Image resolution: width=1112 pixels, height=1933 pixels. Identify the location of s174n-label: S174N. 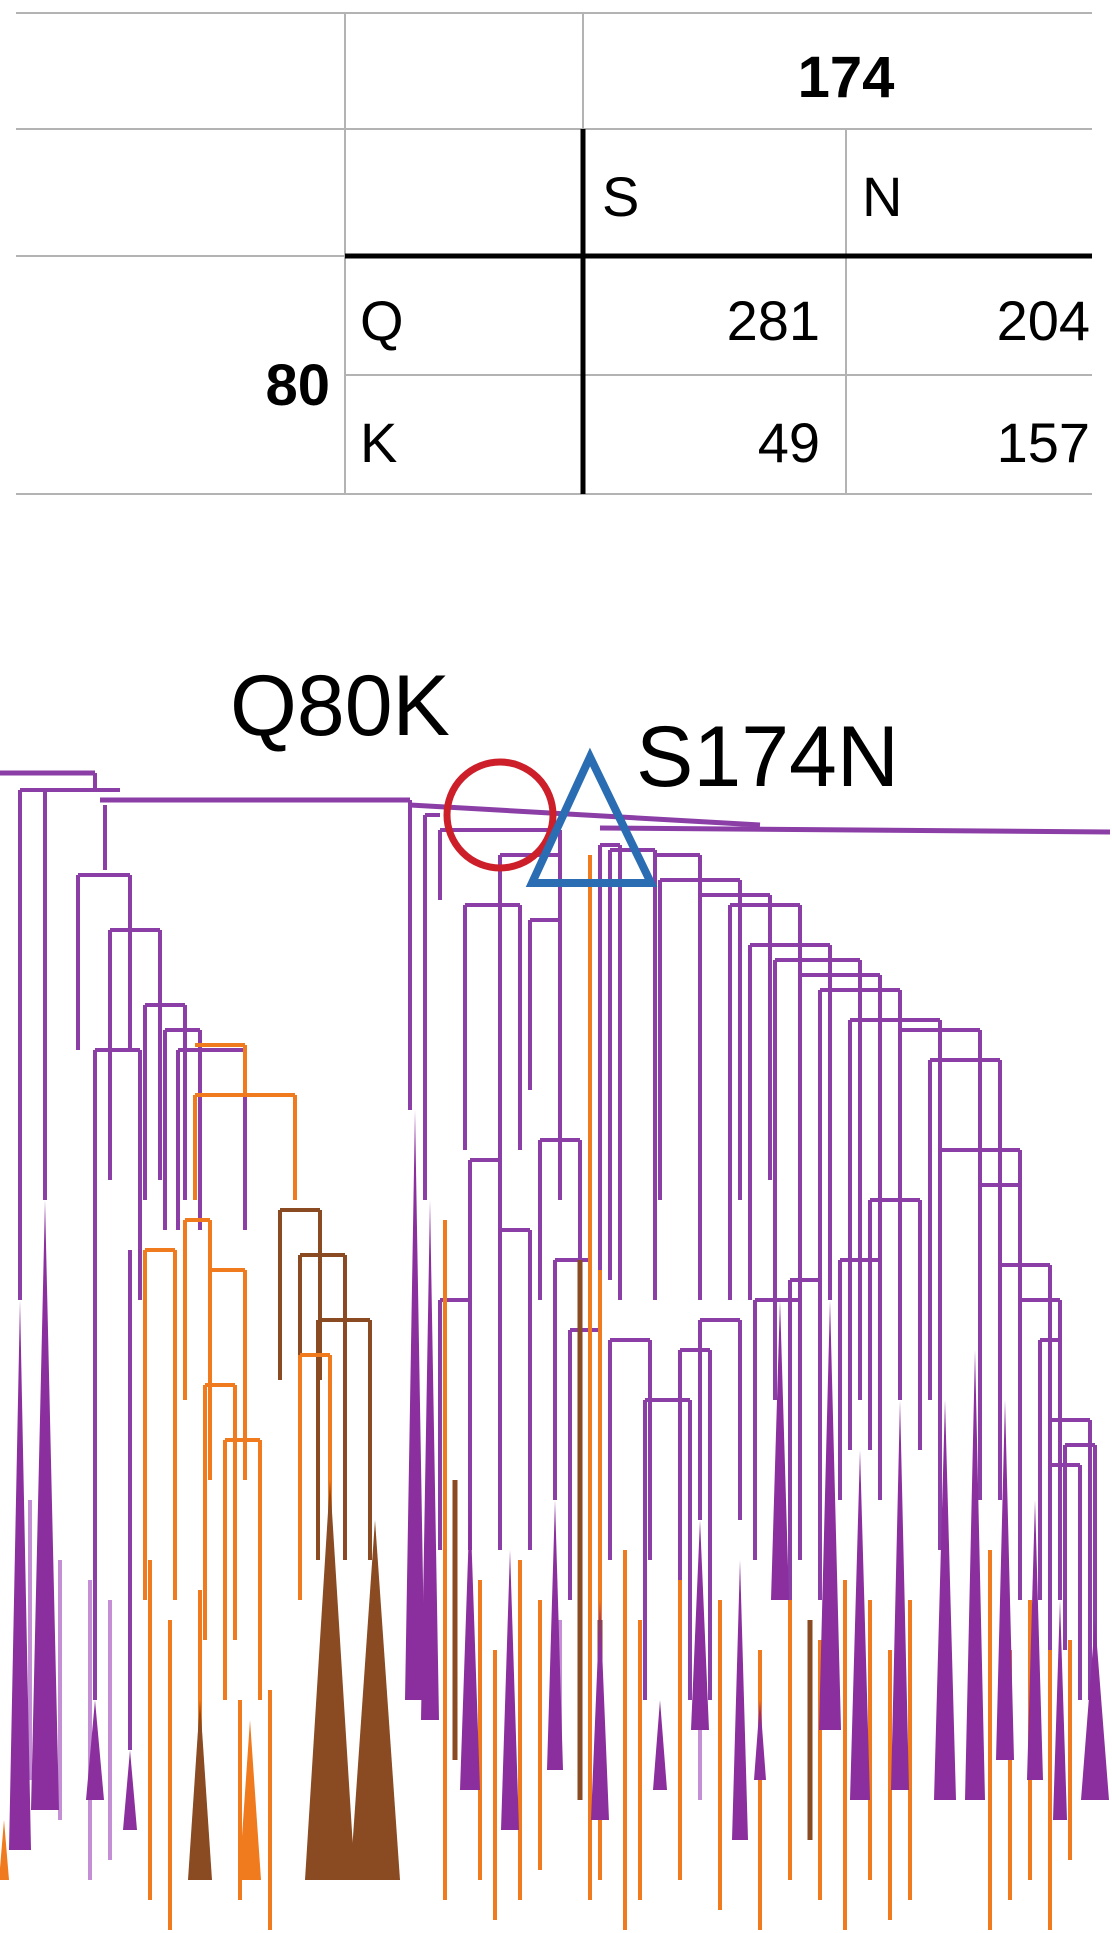
(767, 757).